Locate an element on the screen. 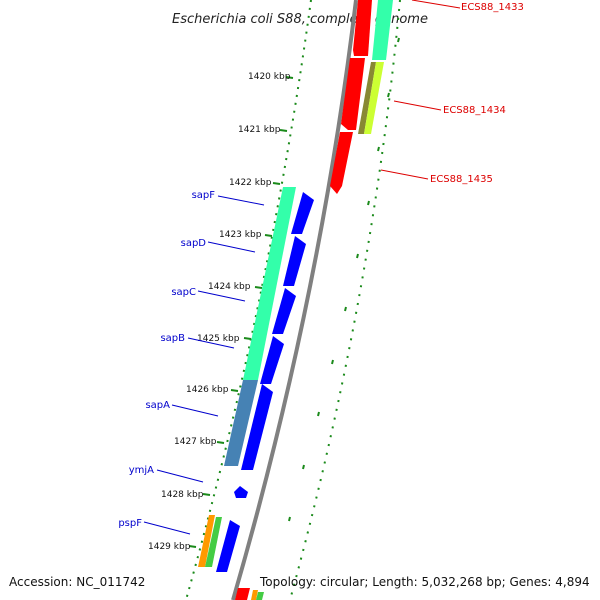 The height and width of the screenshot is (600, 600). kbp-label: 1428 kbp is located at coordinates (182, 495).